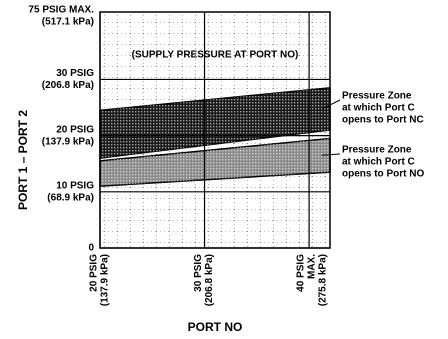  Describe the element at coordinates (75, 129) in the screenshot. I see `y-tick-label: 20 PSIG` at that location.